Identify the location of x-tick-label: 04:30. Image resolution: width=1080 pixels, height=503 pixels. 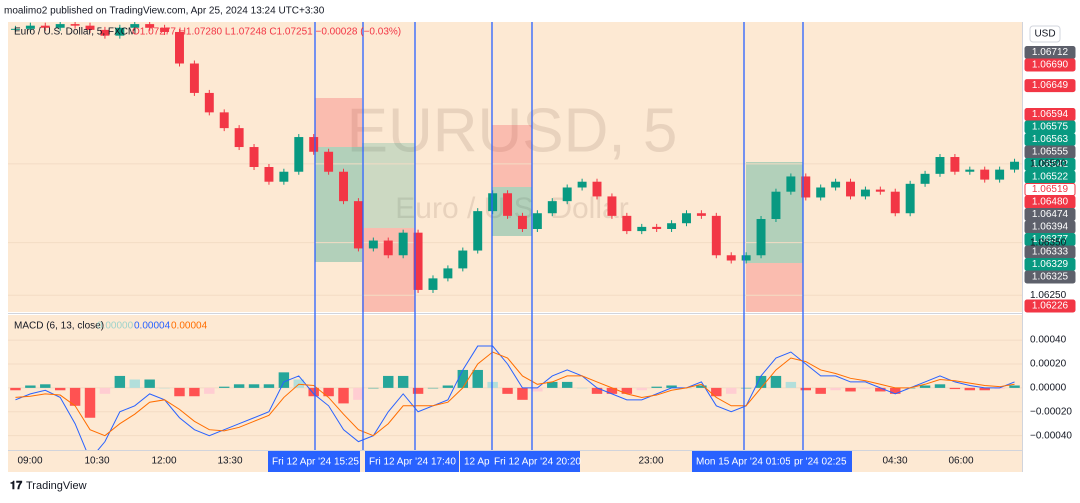
(894, 461).